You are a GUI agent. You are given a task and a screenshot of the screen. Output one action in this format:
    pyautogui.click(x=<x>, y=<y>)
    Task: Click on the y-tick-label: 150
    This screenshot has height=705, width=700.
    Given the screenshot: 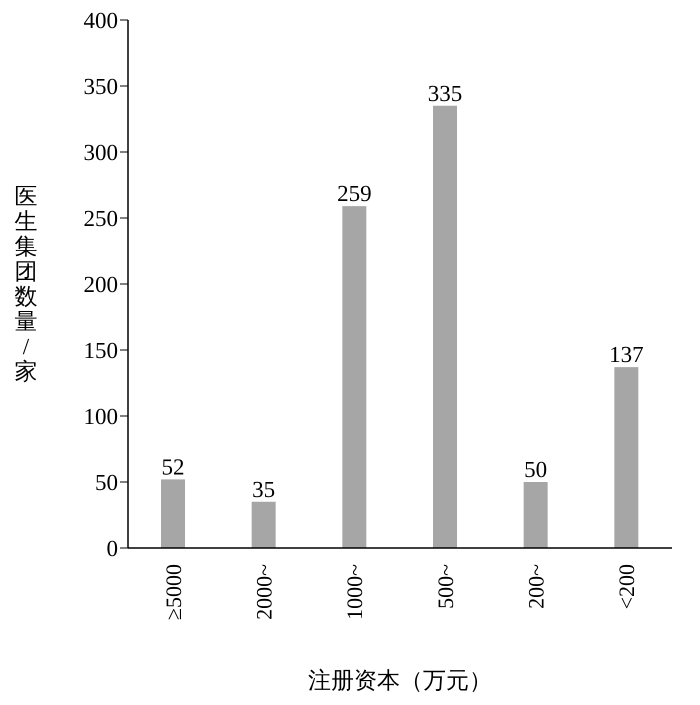 What is the action you would take?
    pyautogui.click(x=101, y=351)
    